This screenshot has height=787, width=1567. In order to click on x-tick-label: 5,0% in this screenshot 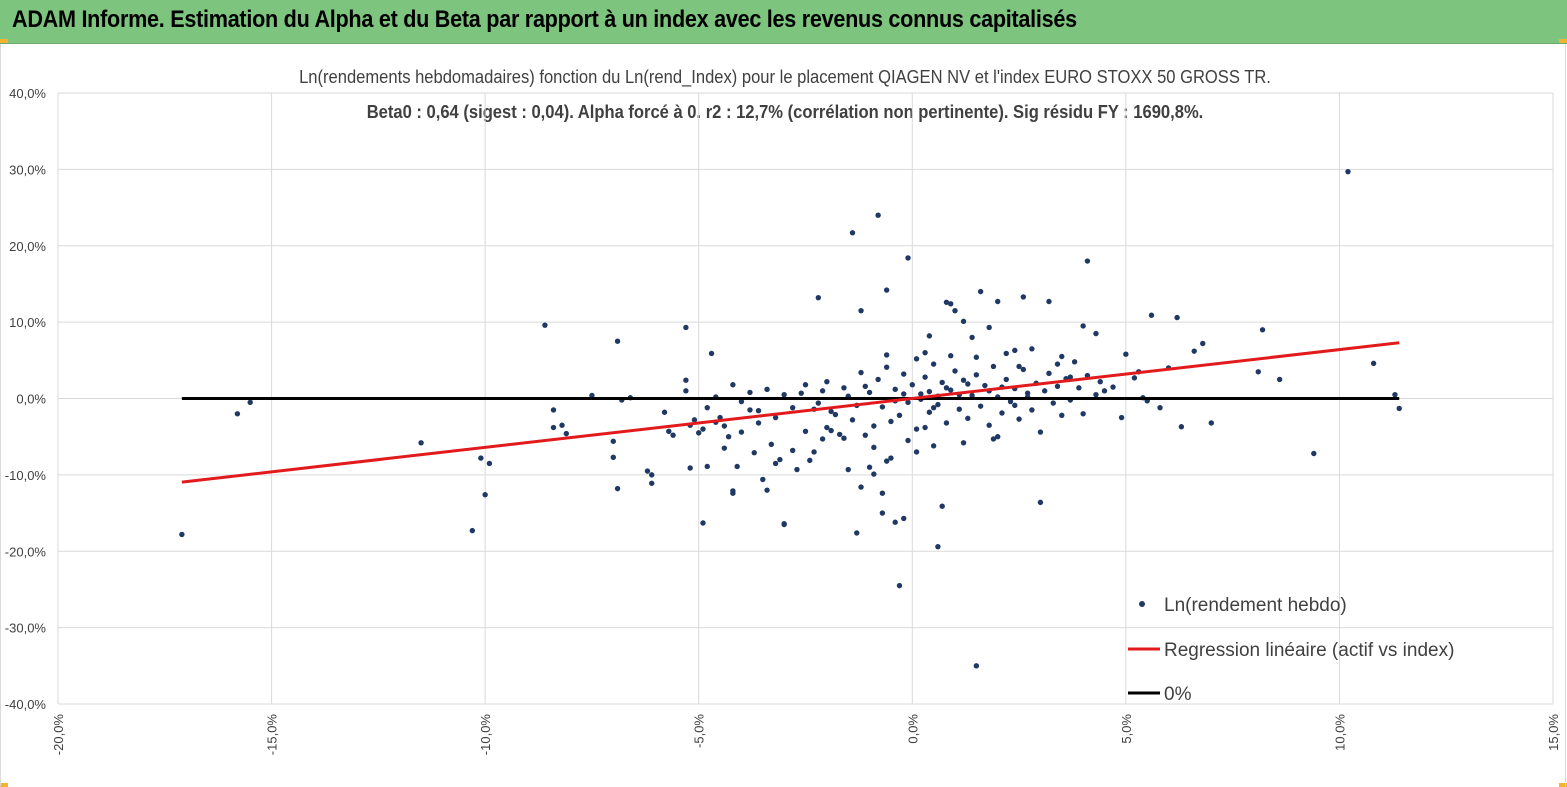, I will do `click(1126, 729)`.